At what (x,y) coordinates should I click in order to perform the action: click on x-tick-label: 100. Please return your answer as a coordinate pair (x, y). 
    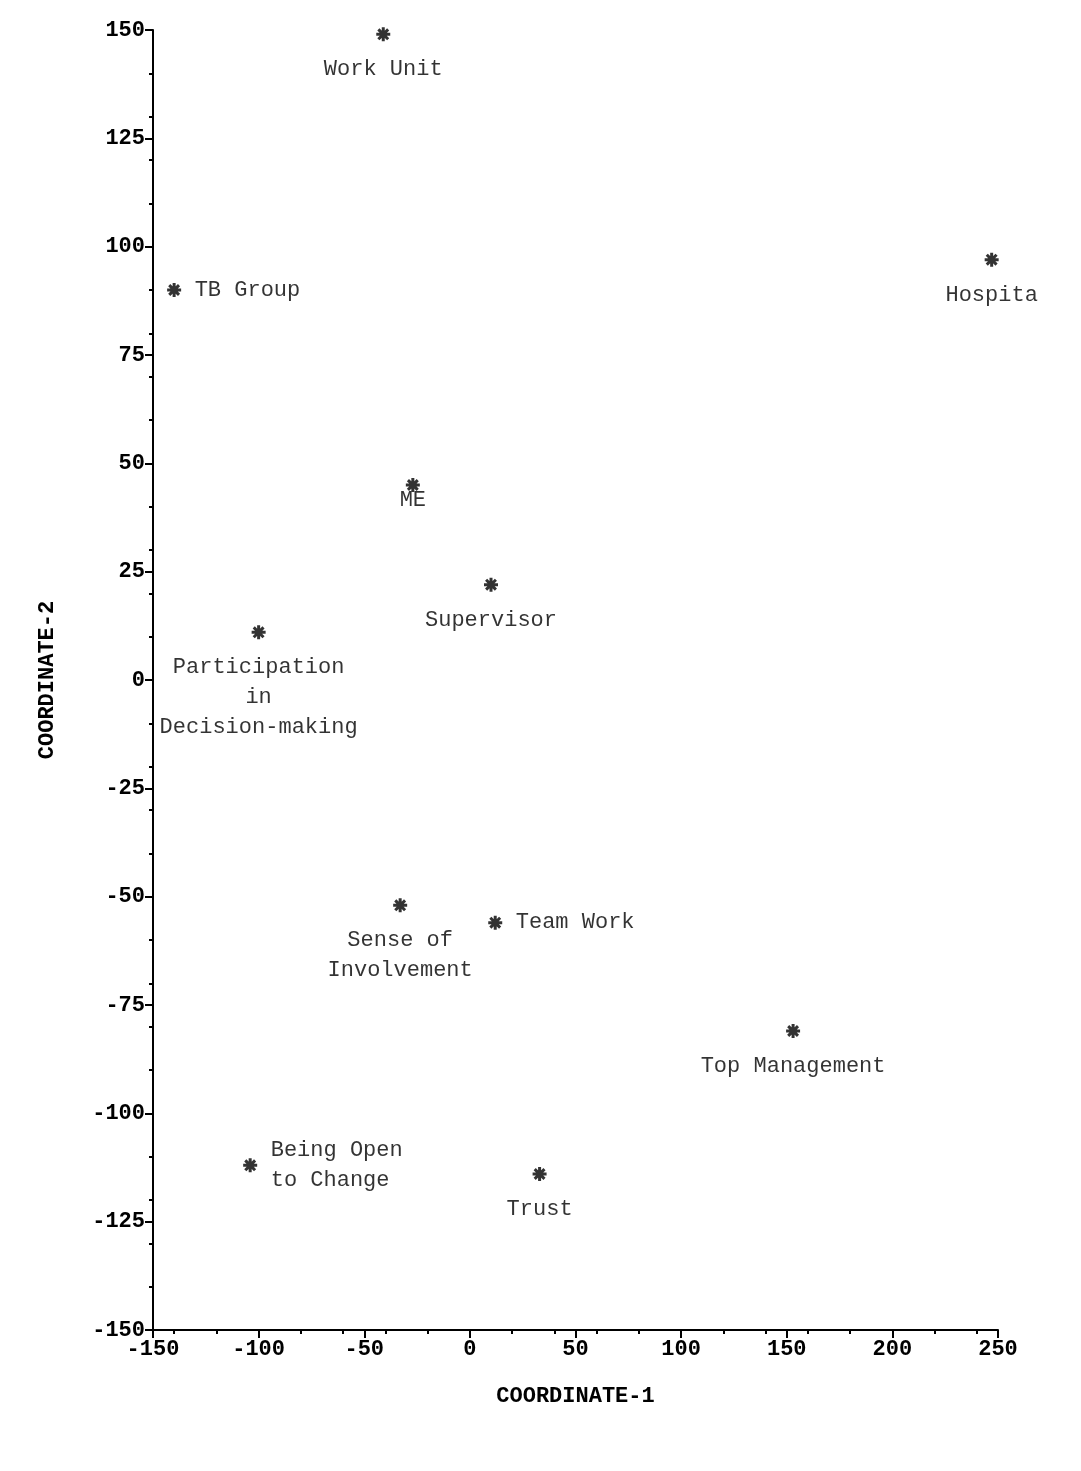
    Looking at the image, I should click on (681, 1349).